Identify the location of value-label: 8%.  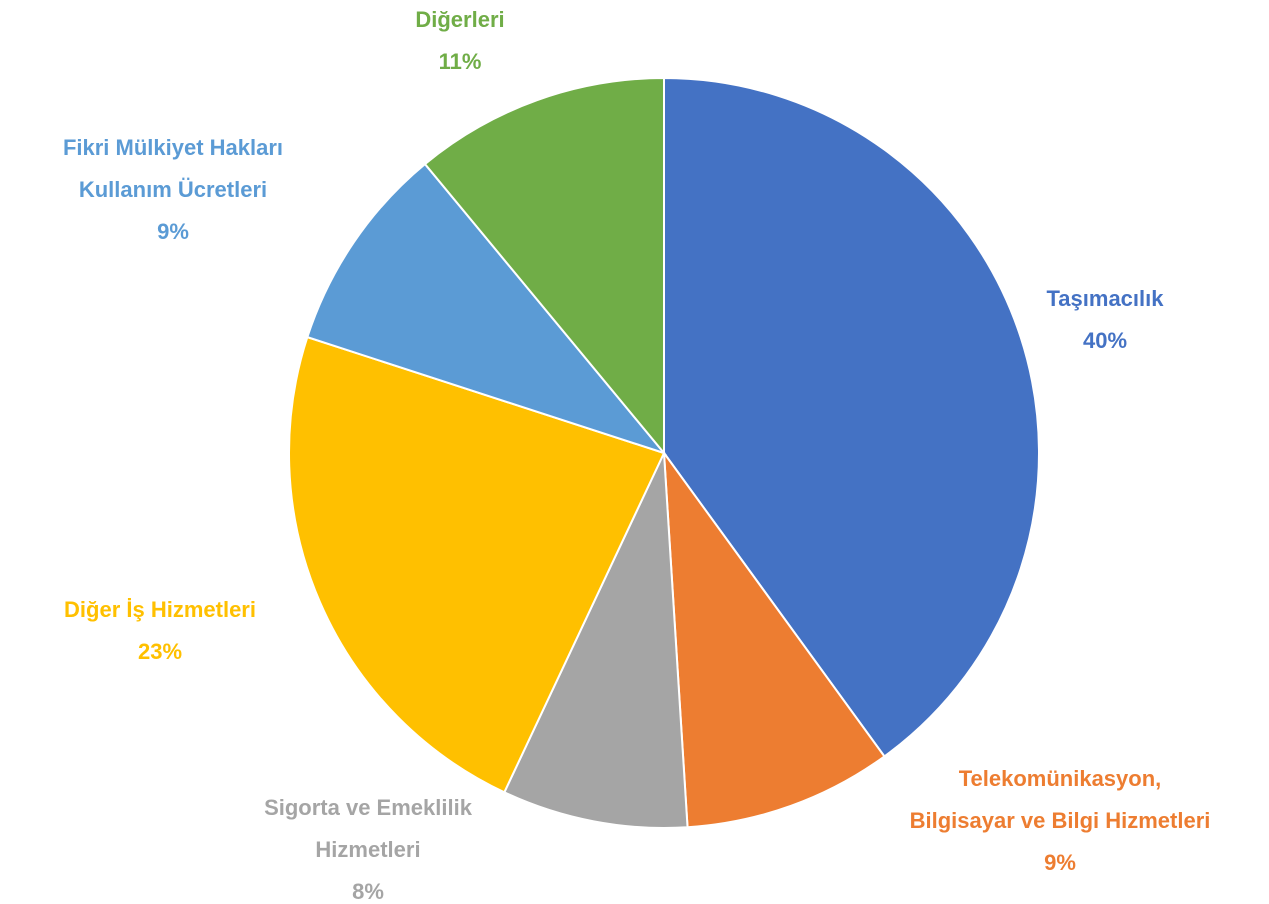
(368, 891).